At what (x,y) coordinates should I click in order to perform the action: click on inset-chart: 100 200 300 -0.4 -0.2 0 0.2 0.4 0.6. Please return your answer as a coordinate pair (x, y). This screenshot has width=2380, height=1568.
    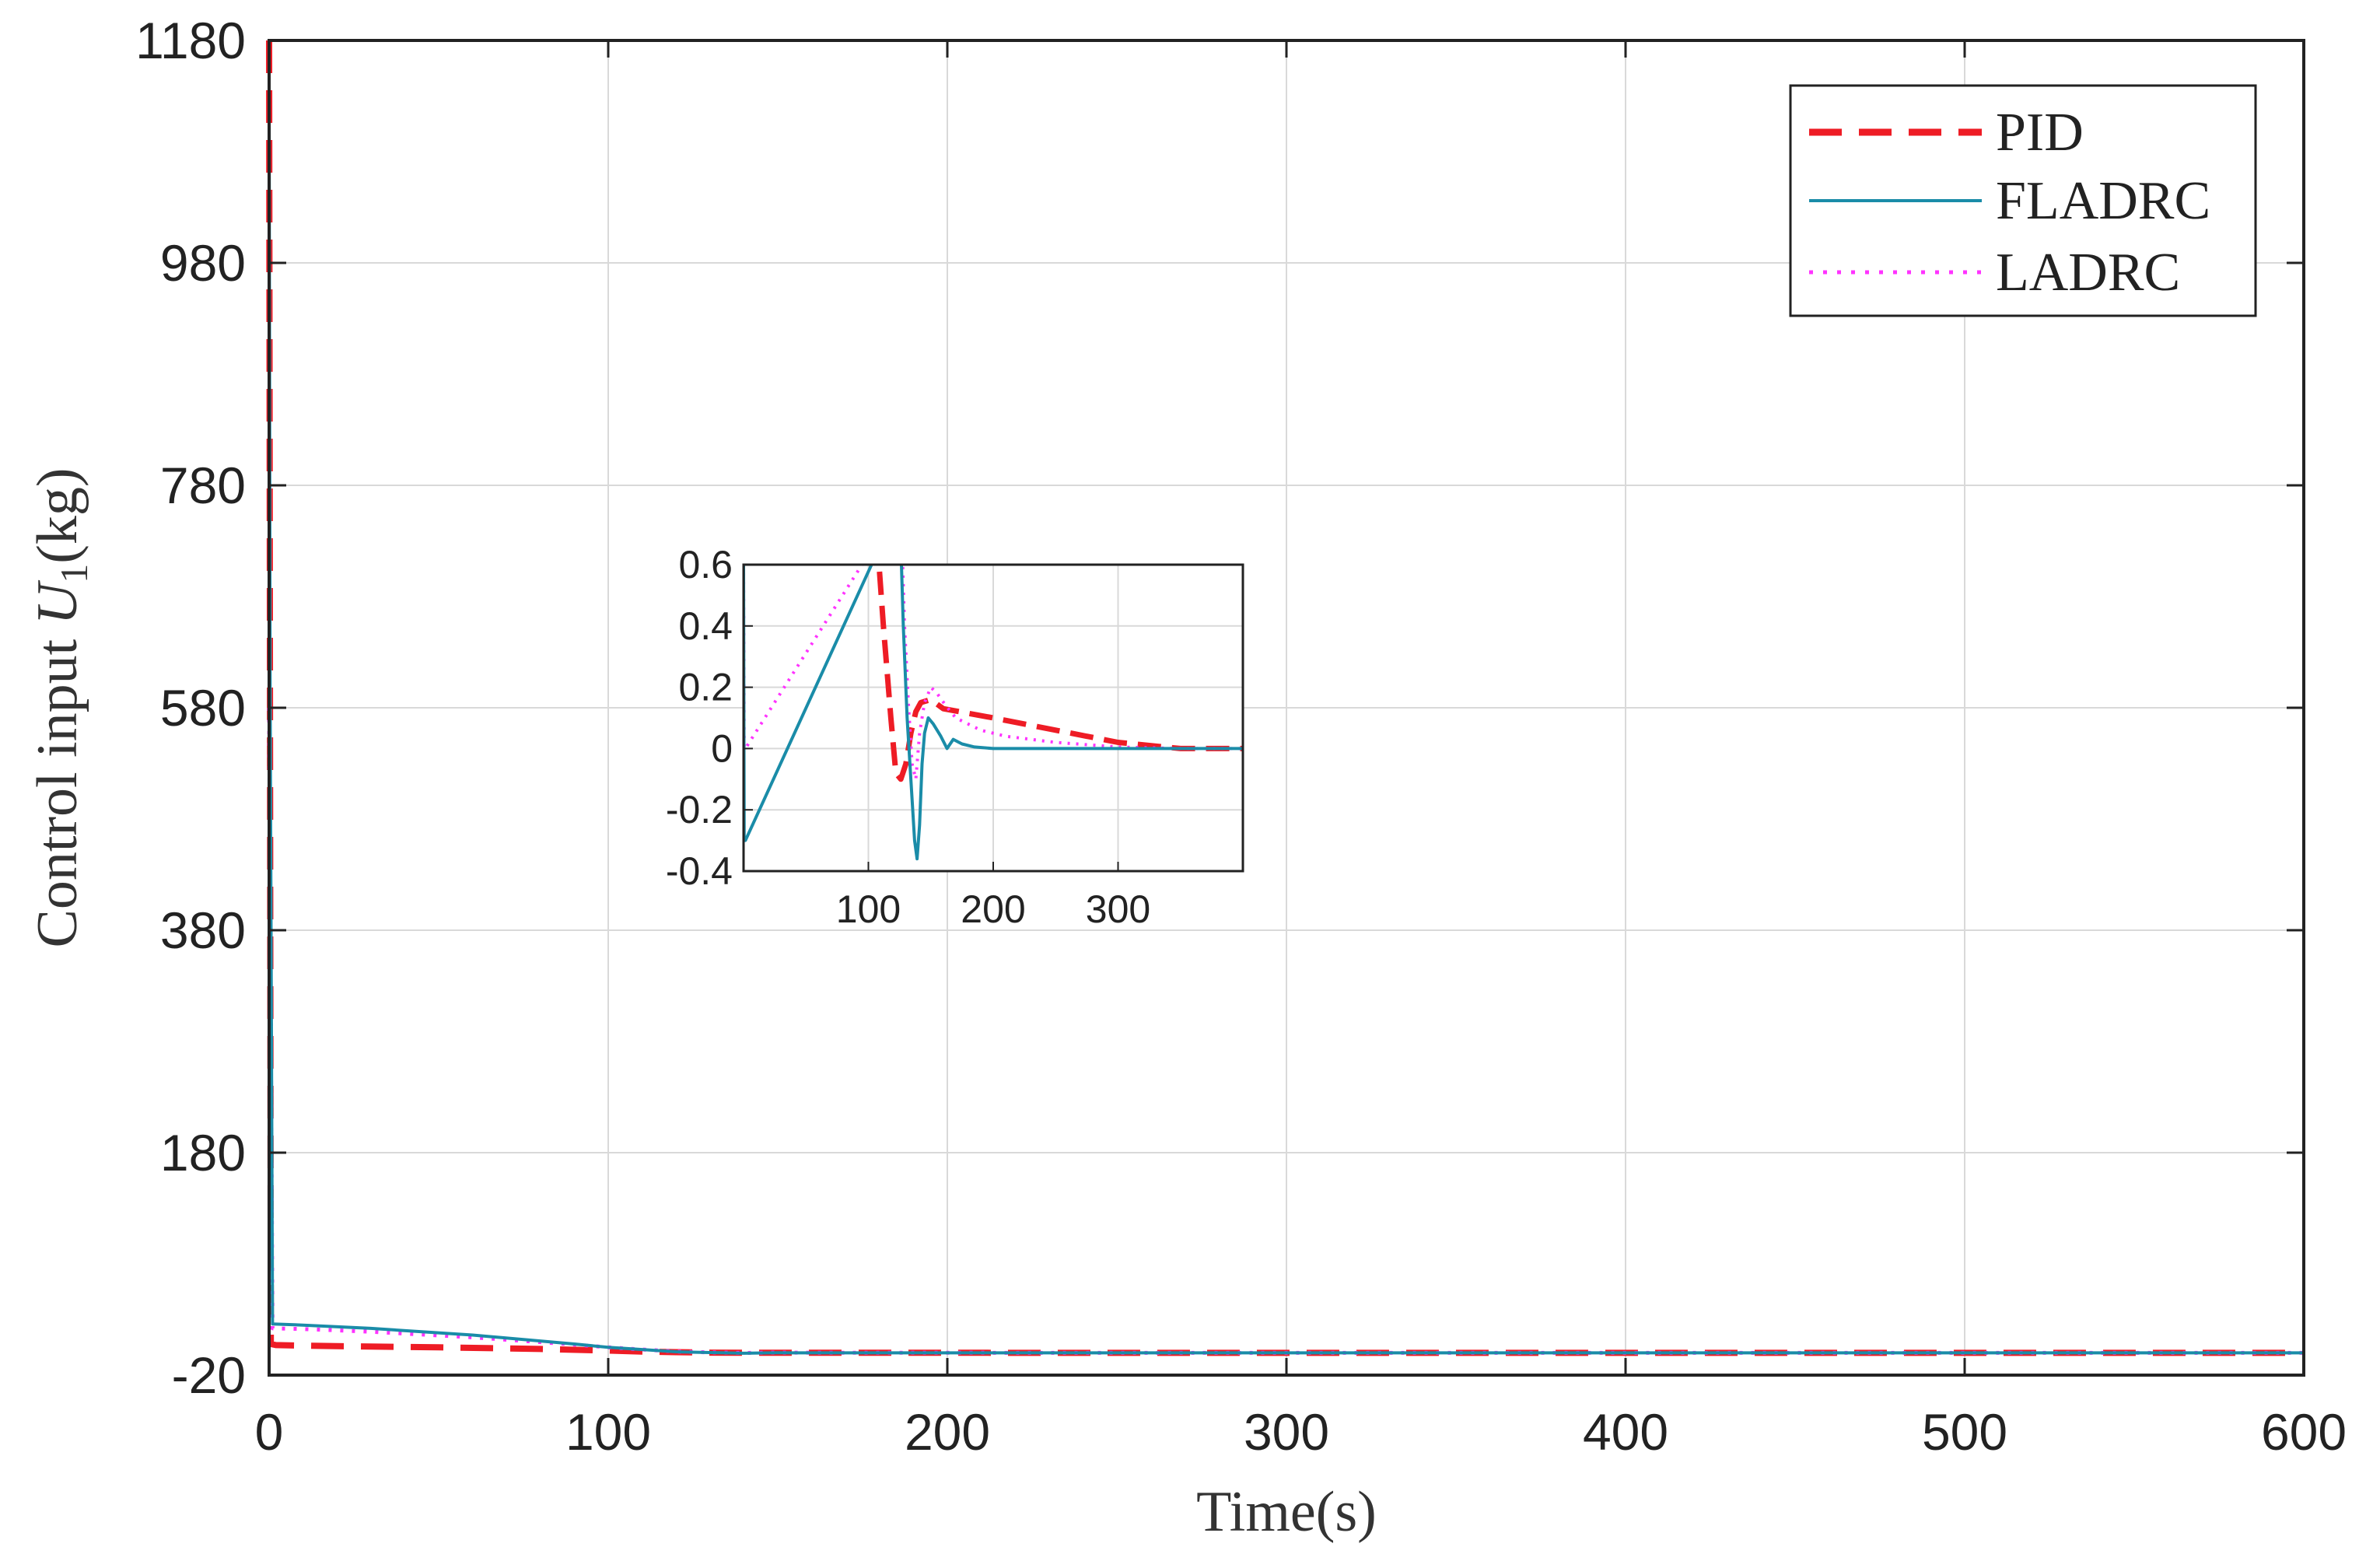
    Looking at the image, I should click on (955, 737).